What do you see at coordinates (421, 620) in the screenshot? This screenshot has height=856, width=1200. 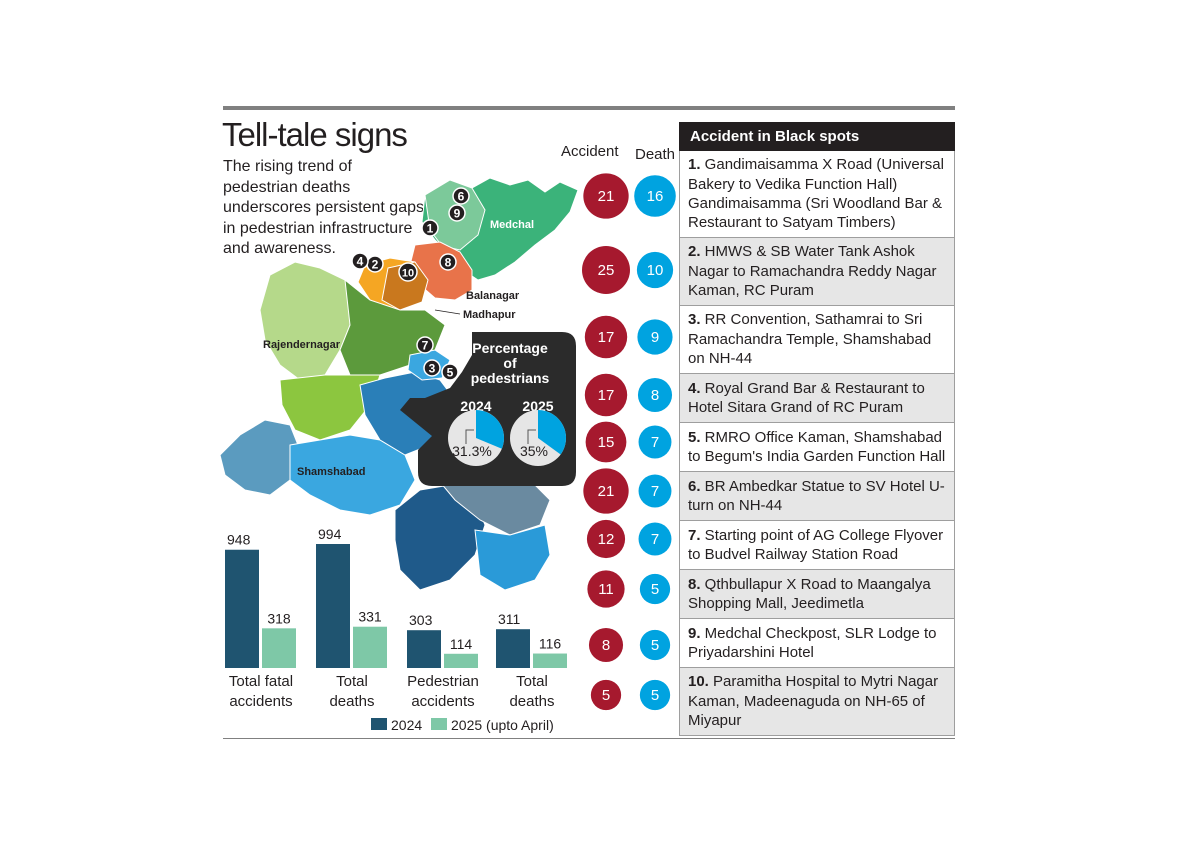 I see `bar-value-label: 303` at bounding box center [421, 620].